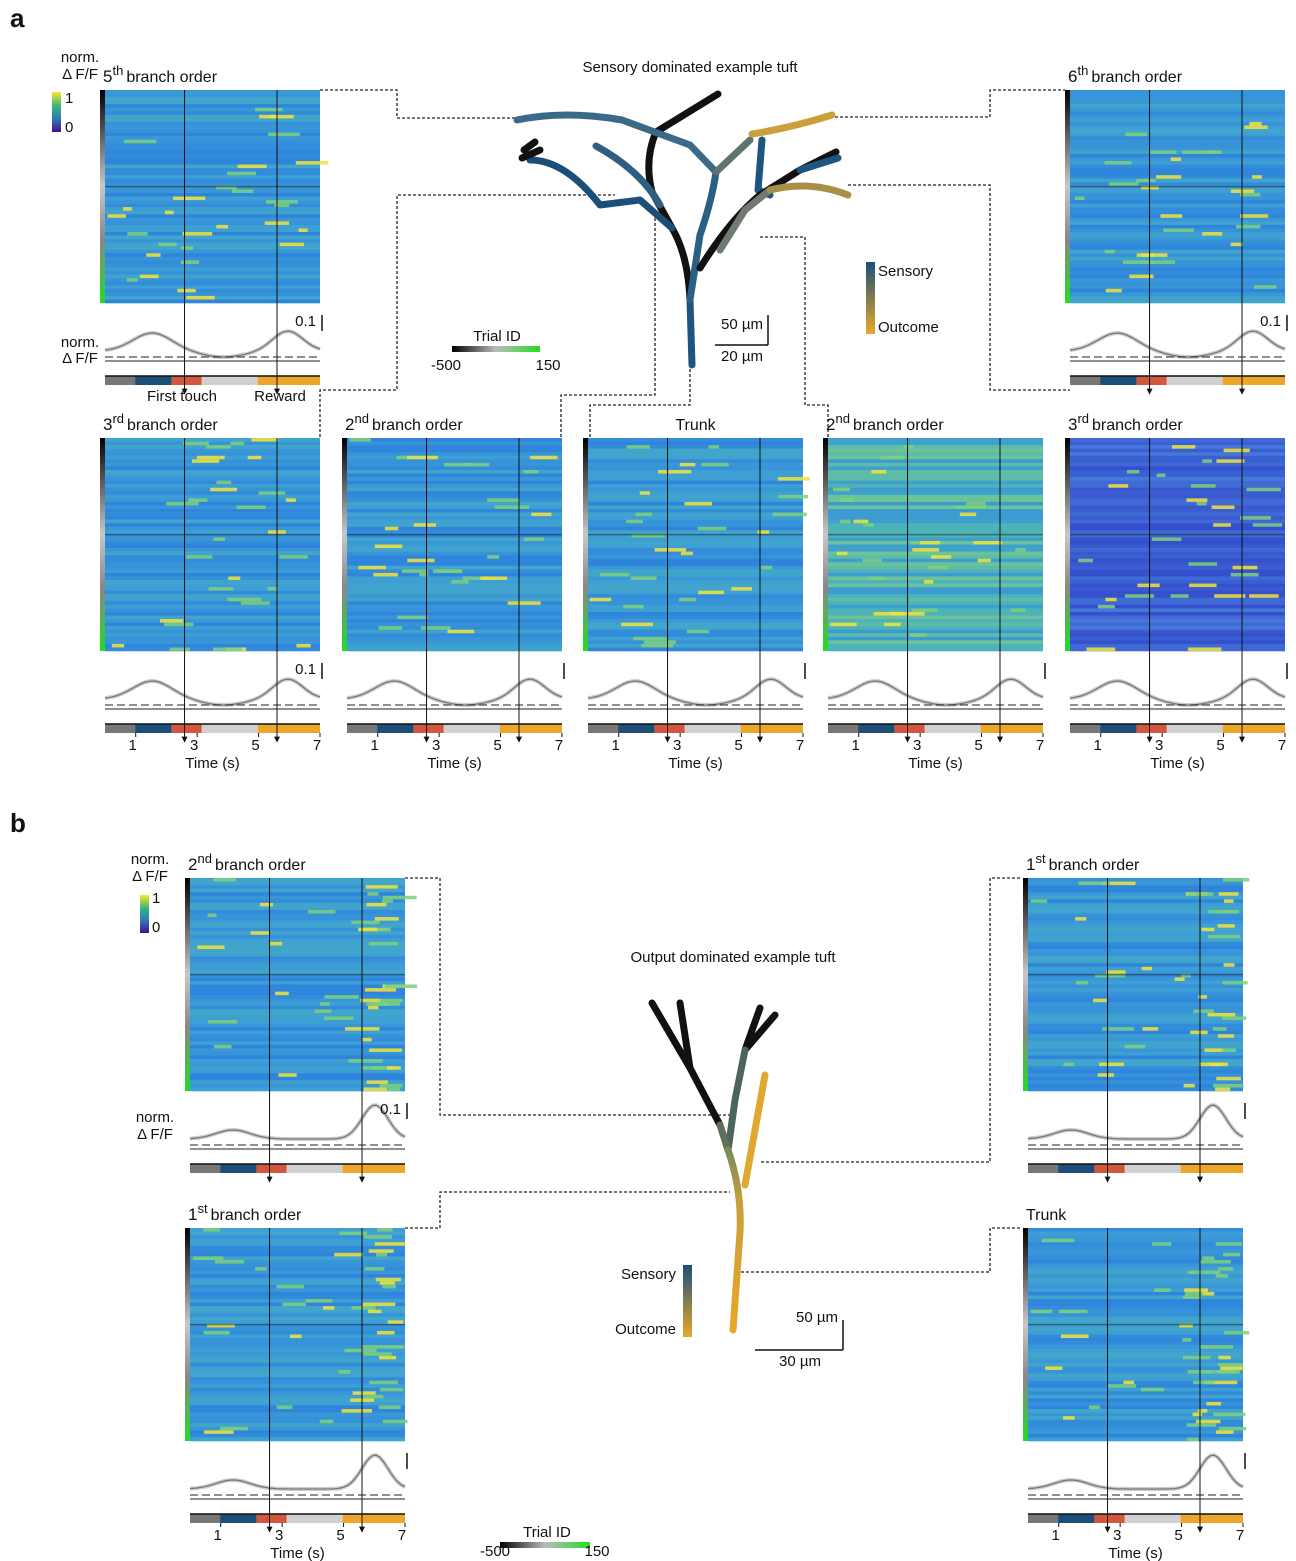  I want to click on cbar-title: Δ F/F, so click(80, 74).